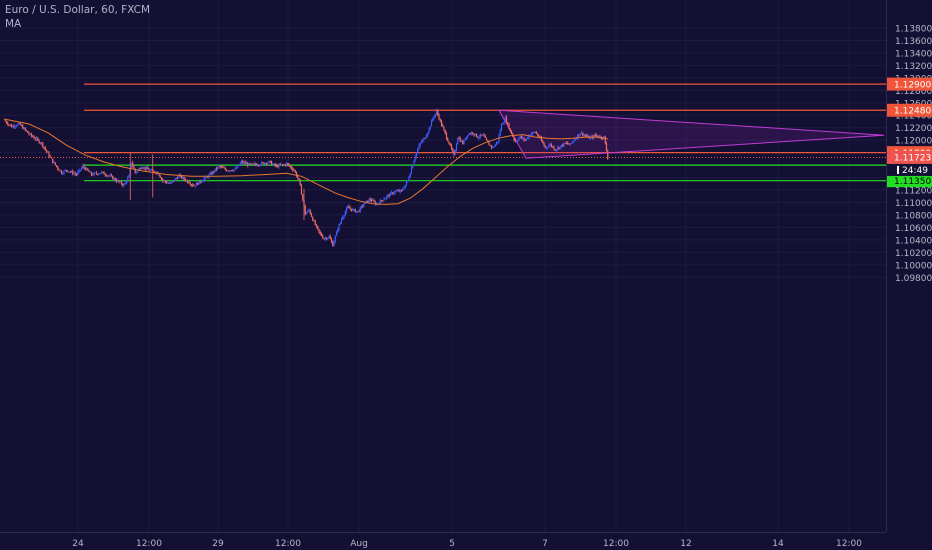 This screenshot has width=932, height=550. Describe the element at coordinates (912, 112) in the screenshot. I see `price-tag-label: 1.12480` at that location.